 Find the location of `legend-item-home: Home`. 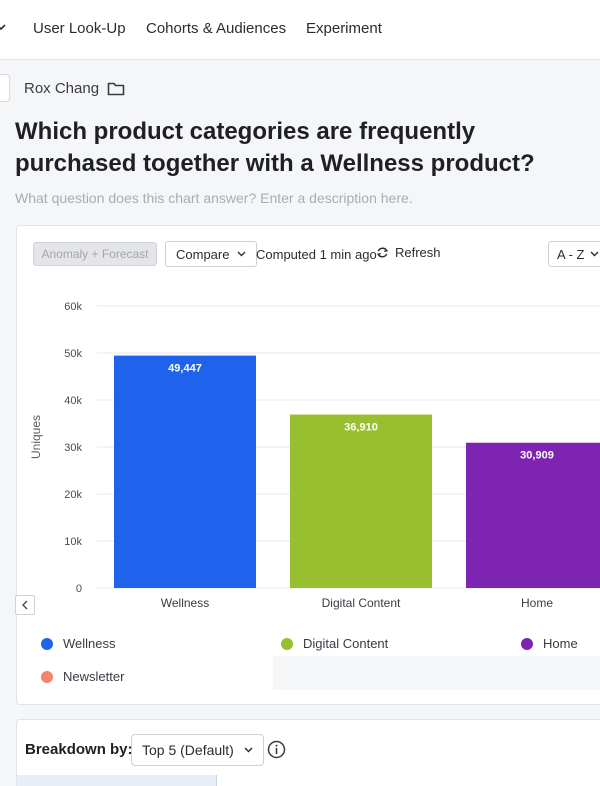

legend-item-home: Home is located at coordinates (549, 643).